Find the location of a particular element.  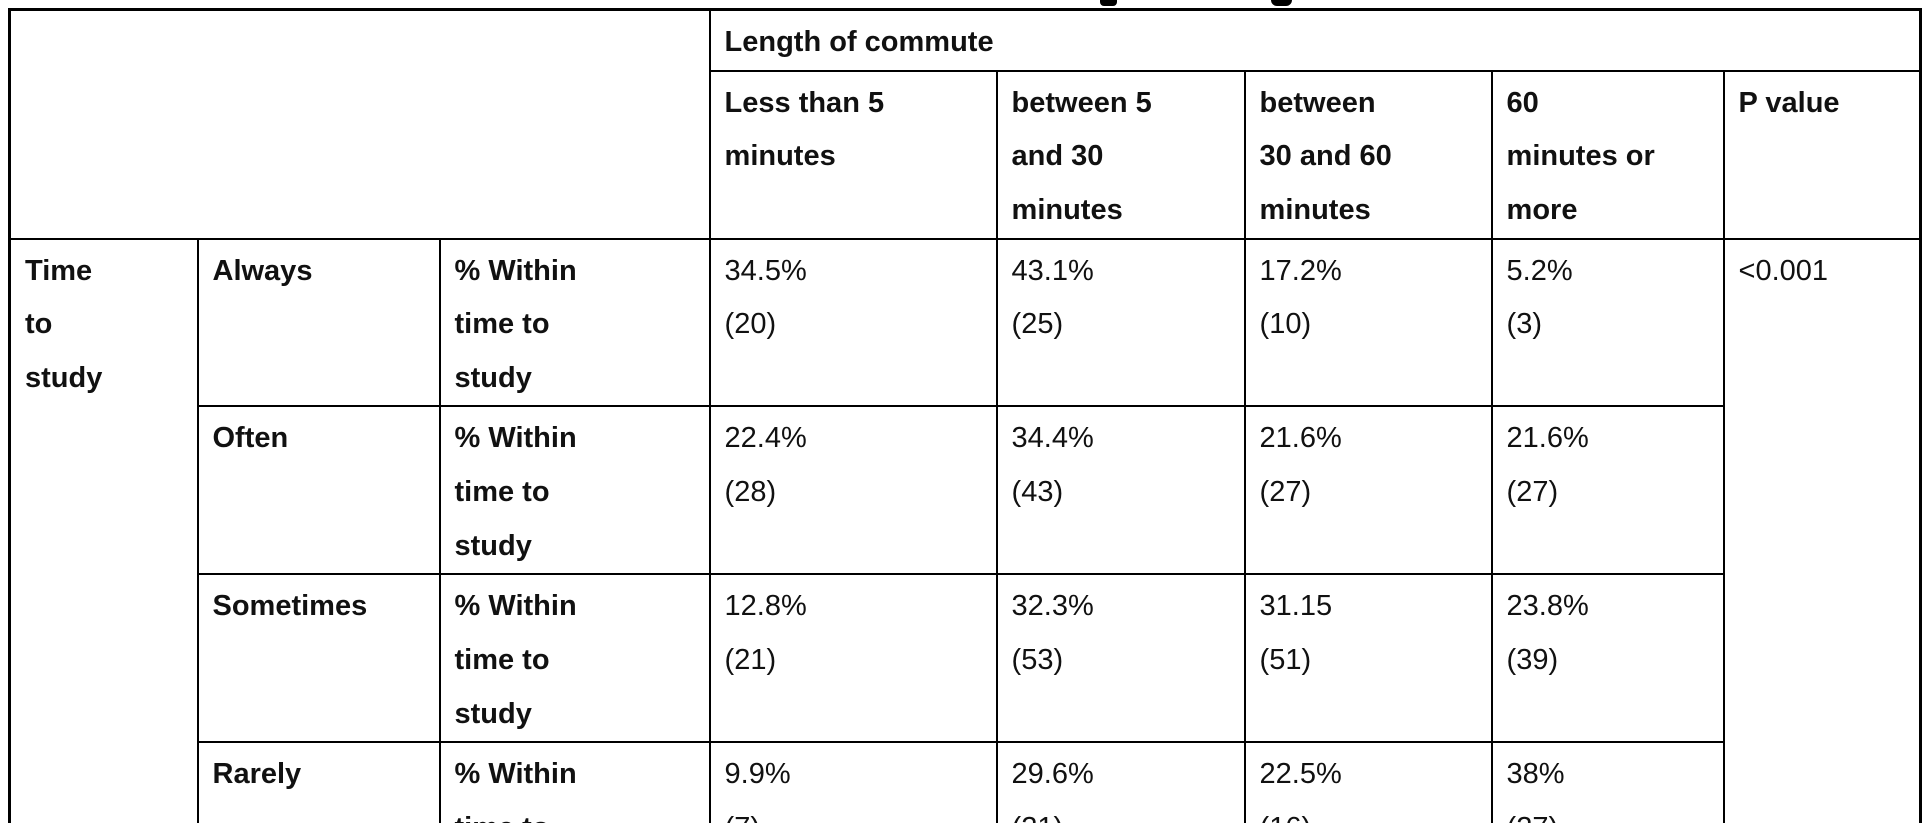

cell-sometimes-60-or-more: 23.8% (39) is located at coordinates (1607, 658).